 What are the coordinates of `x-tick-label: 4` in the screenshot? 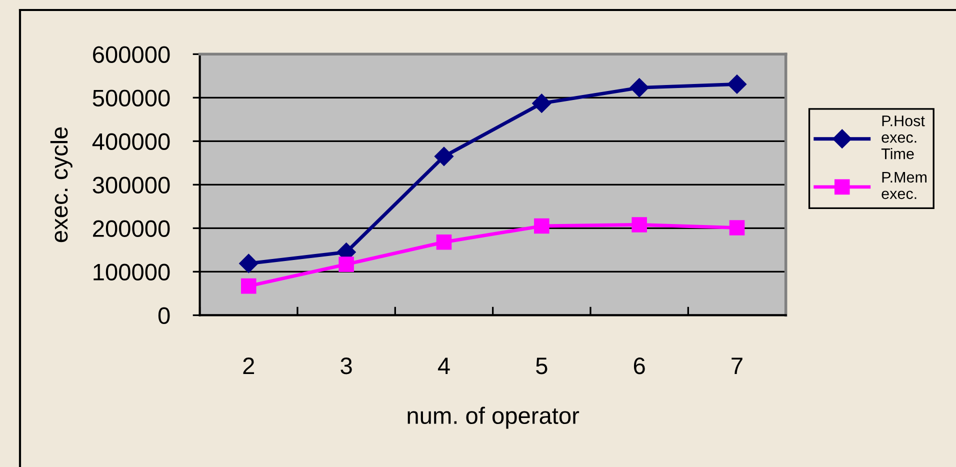 It's located at (444, 366).